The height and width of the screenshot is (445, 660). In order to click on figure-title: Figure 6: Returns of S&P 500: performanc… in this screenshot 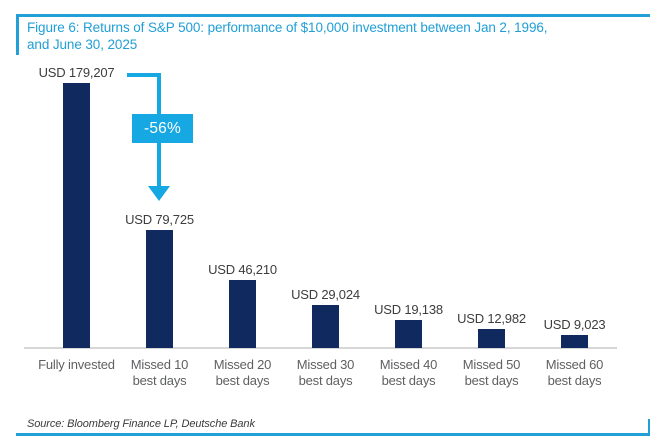, I will do `click(331, 36)`.